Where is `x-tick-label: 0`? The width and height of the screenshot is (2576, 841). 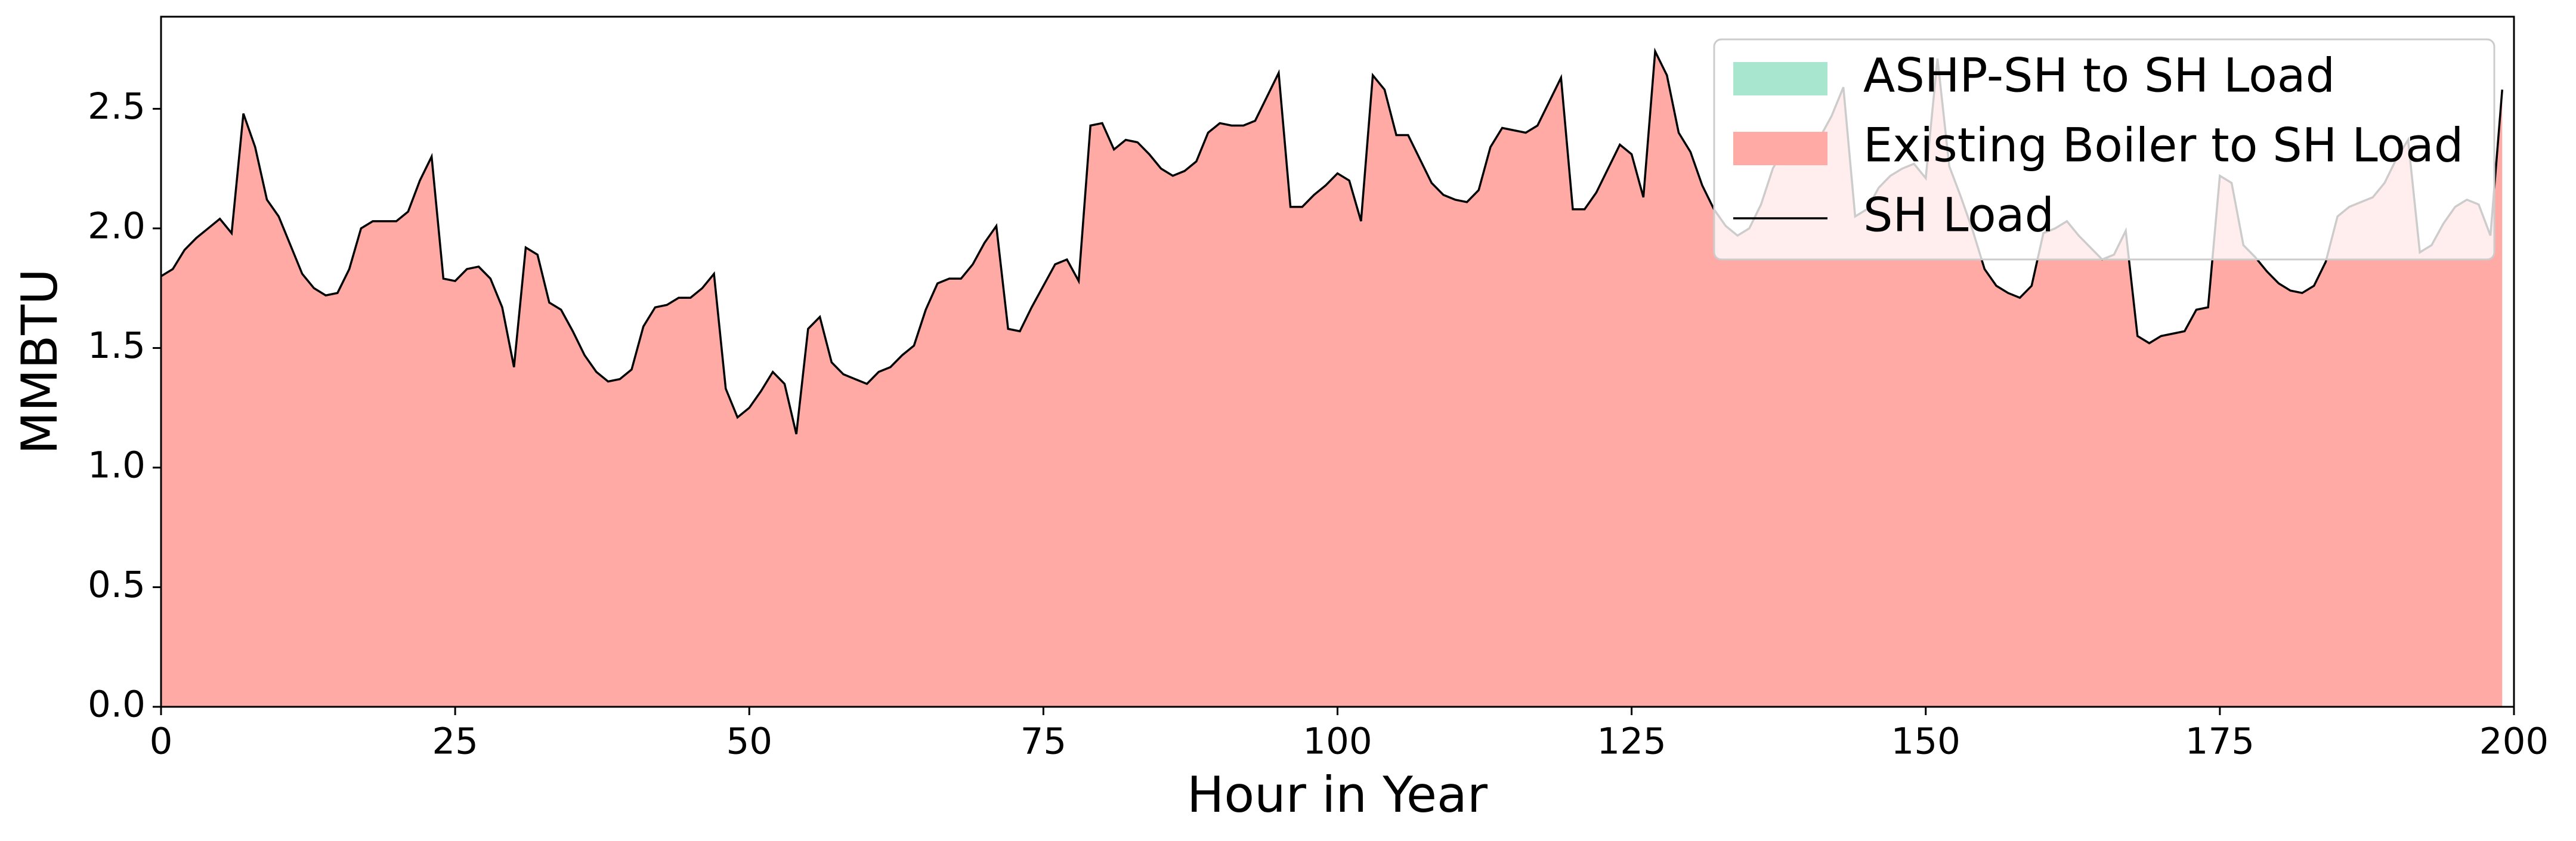 x-tick-label: 0 is located at coordinates (161, 742).